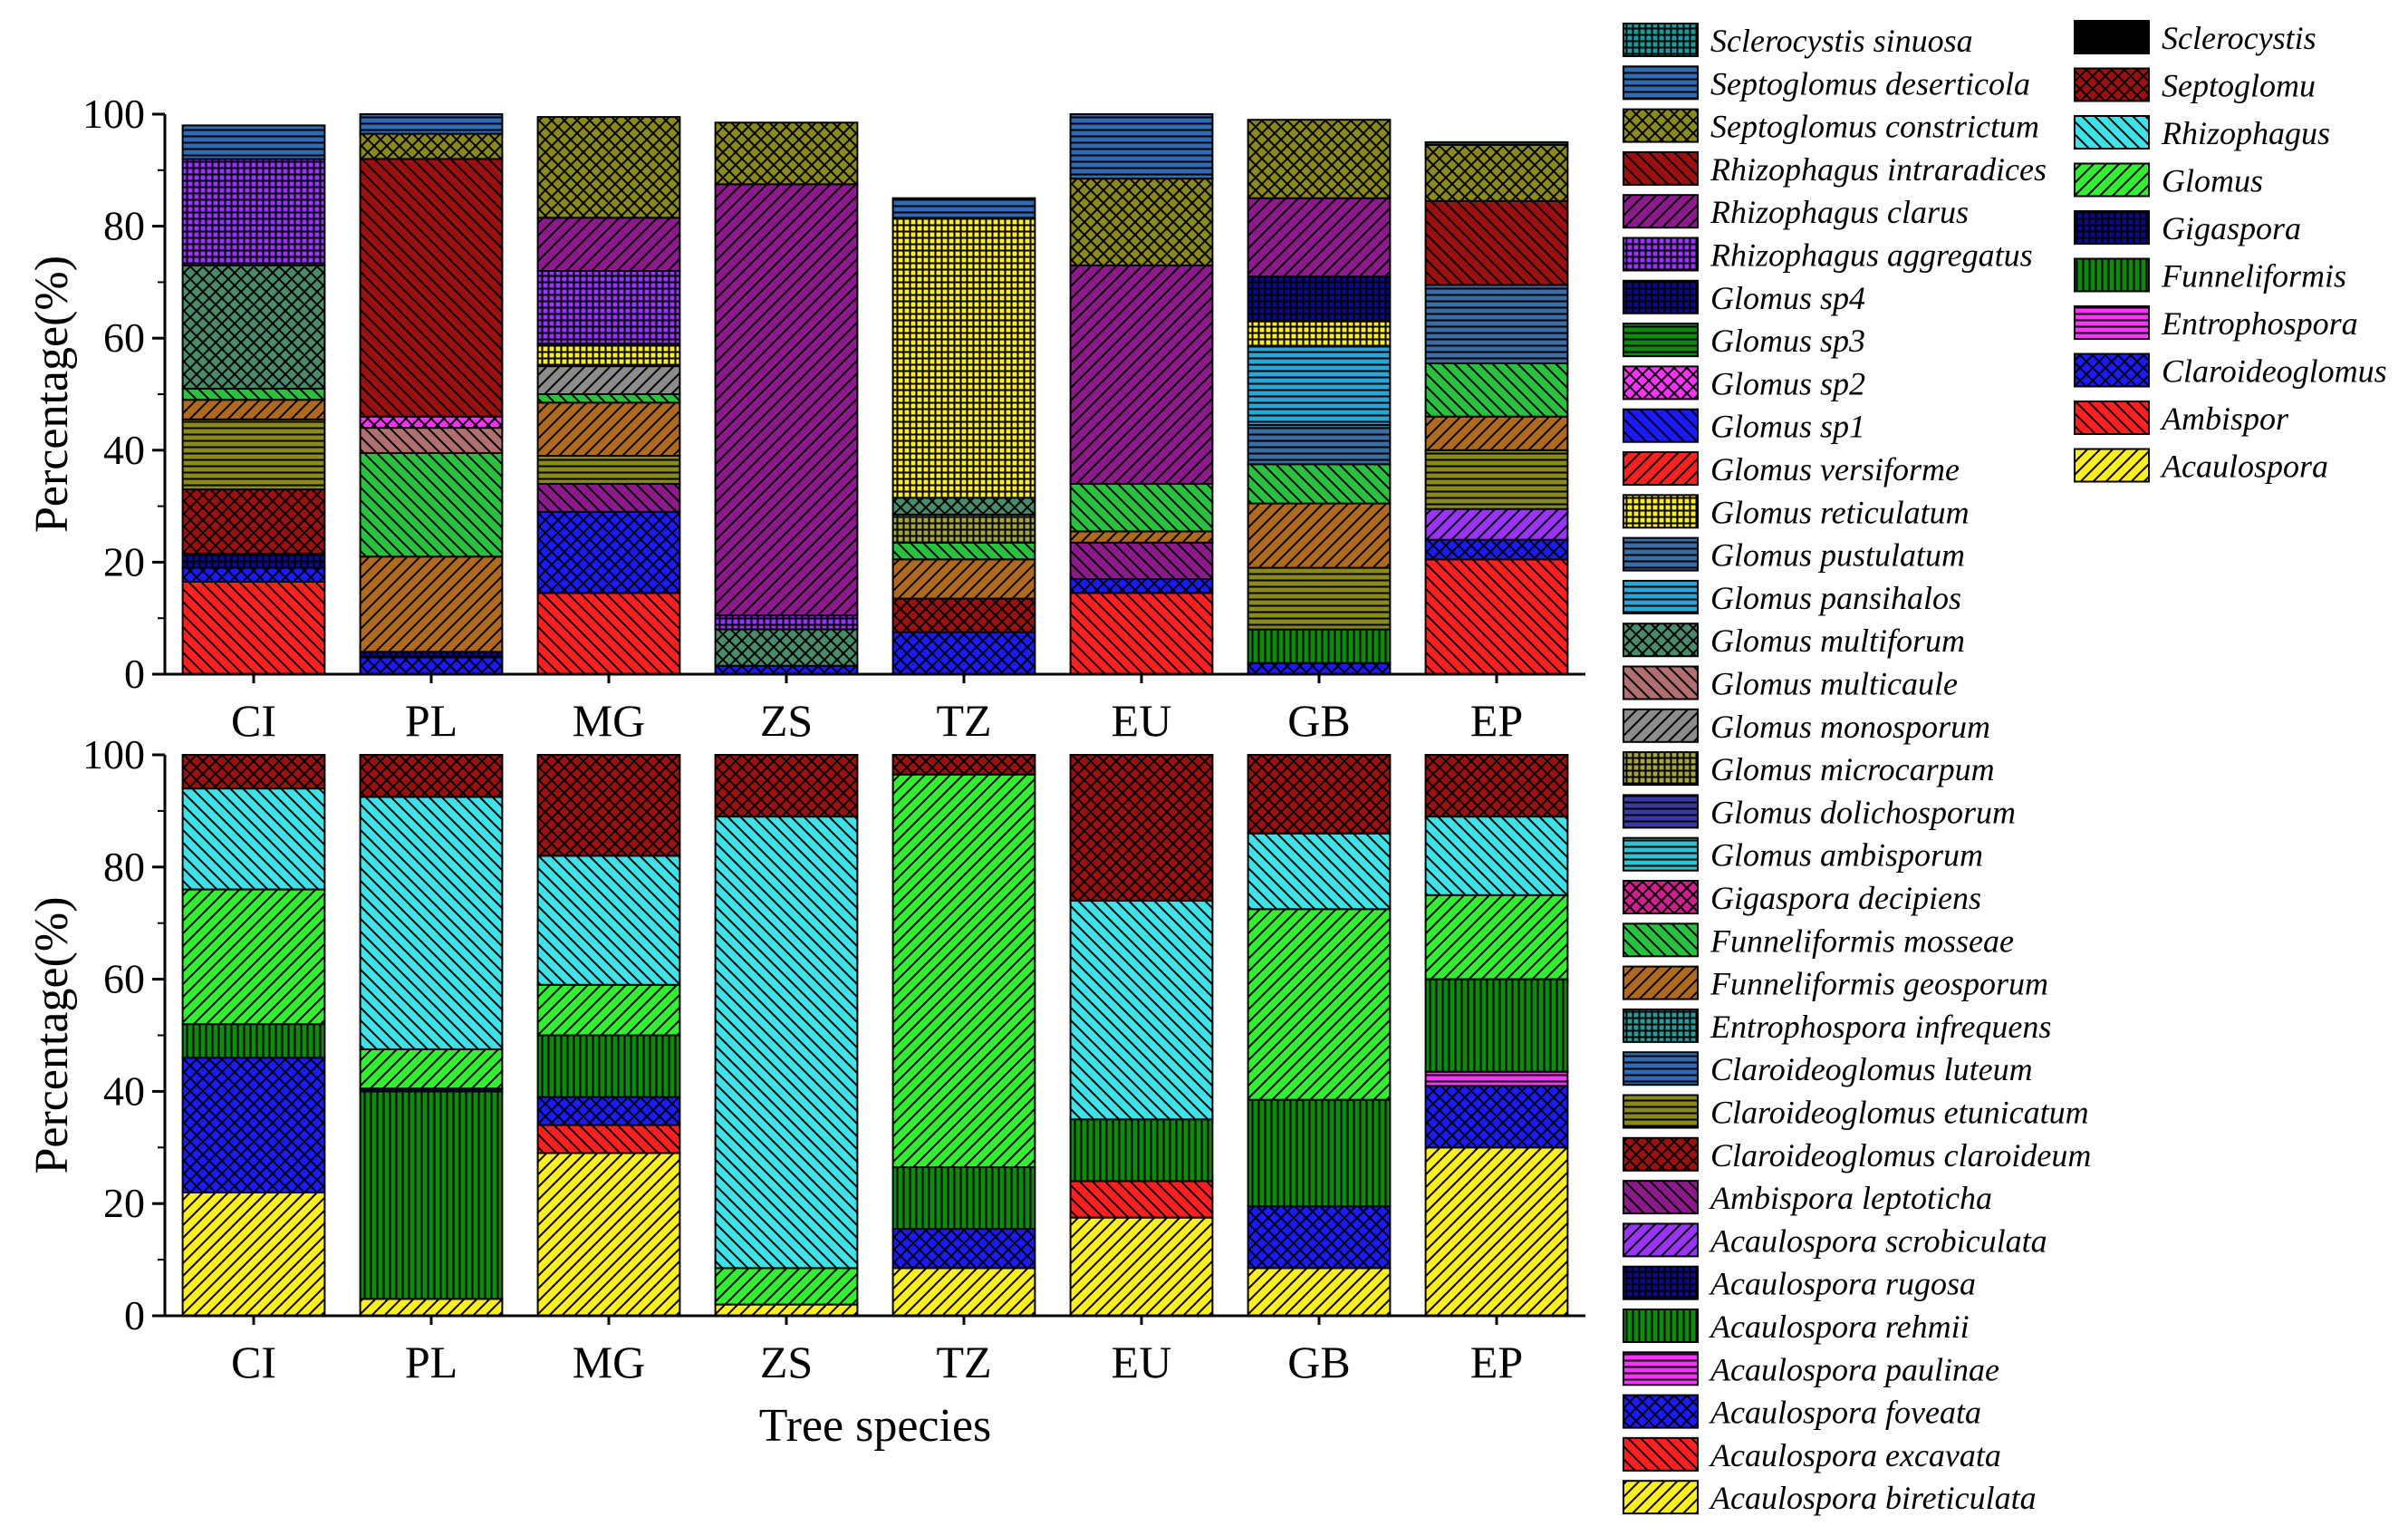 The width and height of the screenshot is (2408, 1526). I want to click on bar-segment-tz-claroideoglomus, so click(963, 1249).